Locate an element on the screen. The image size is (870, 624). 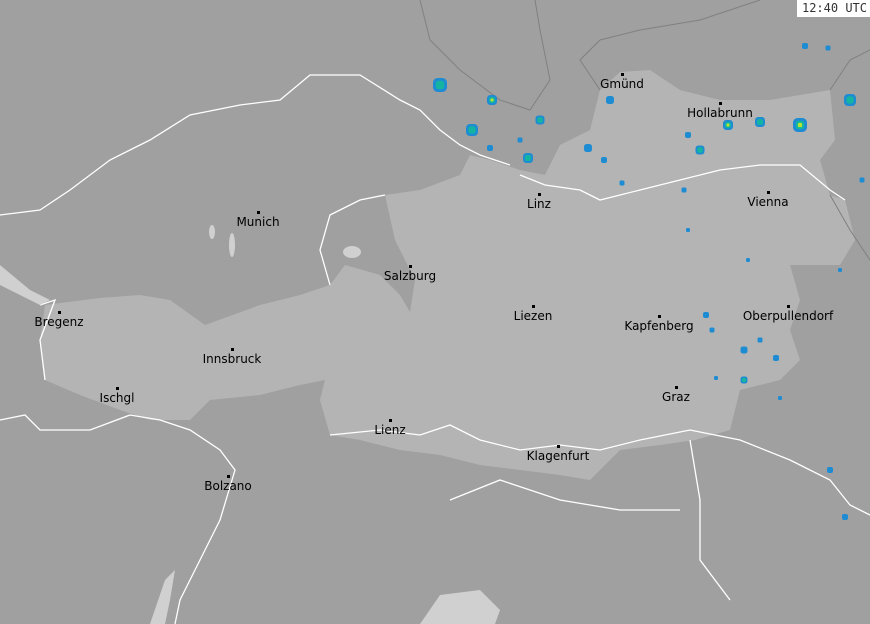
city-label: Kapfenberg is located at coordinates (659, 326).